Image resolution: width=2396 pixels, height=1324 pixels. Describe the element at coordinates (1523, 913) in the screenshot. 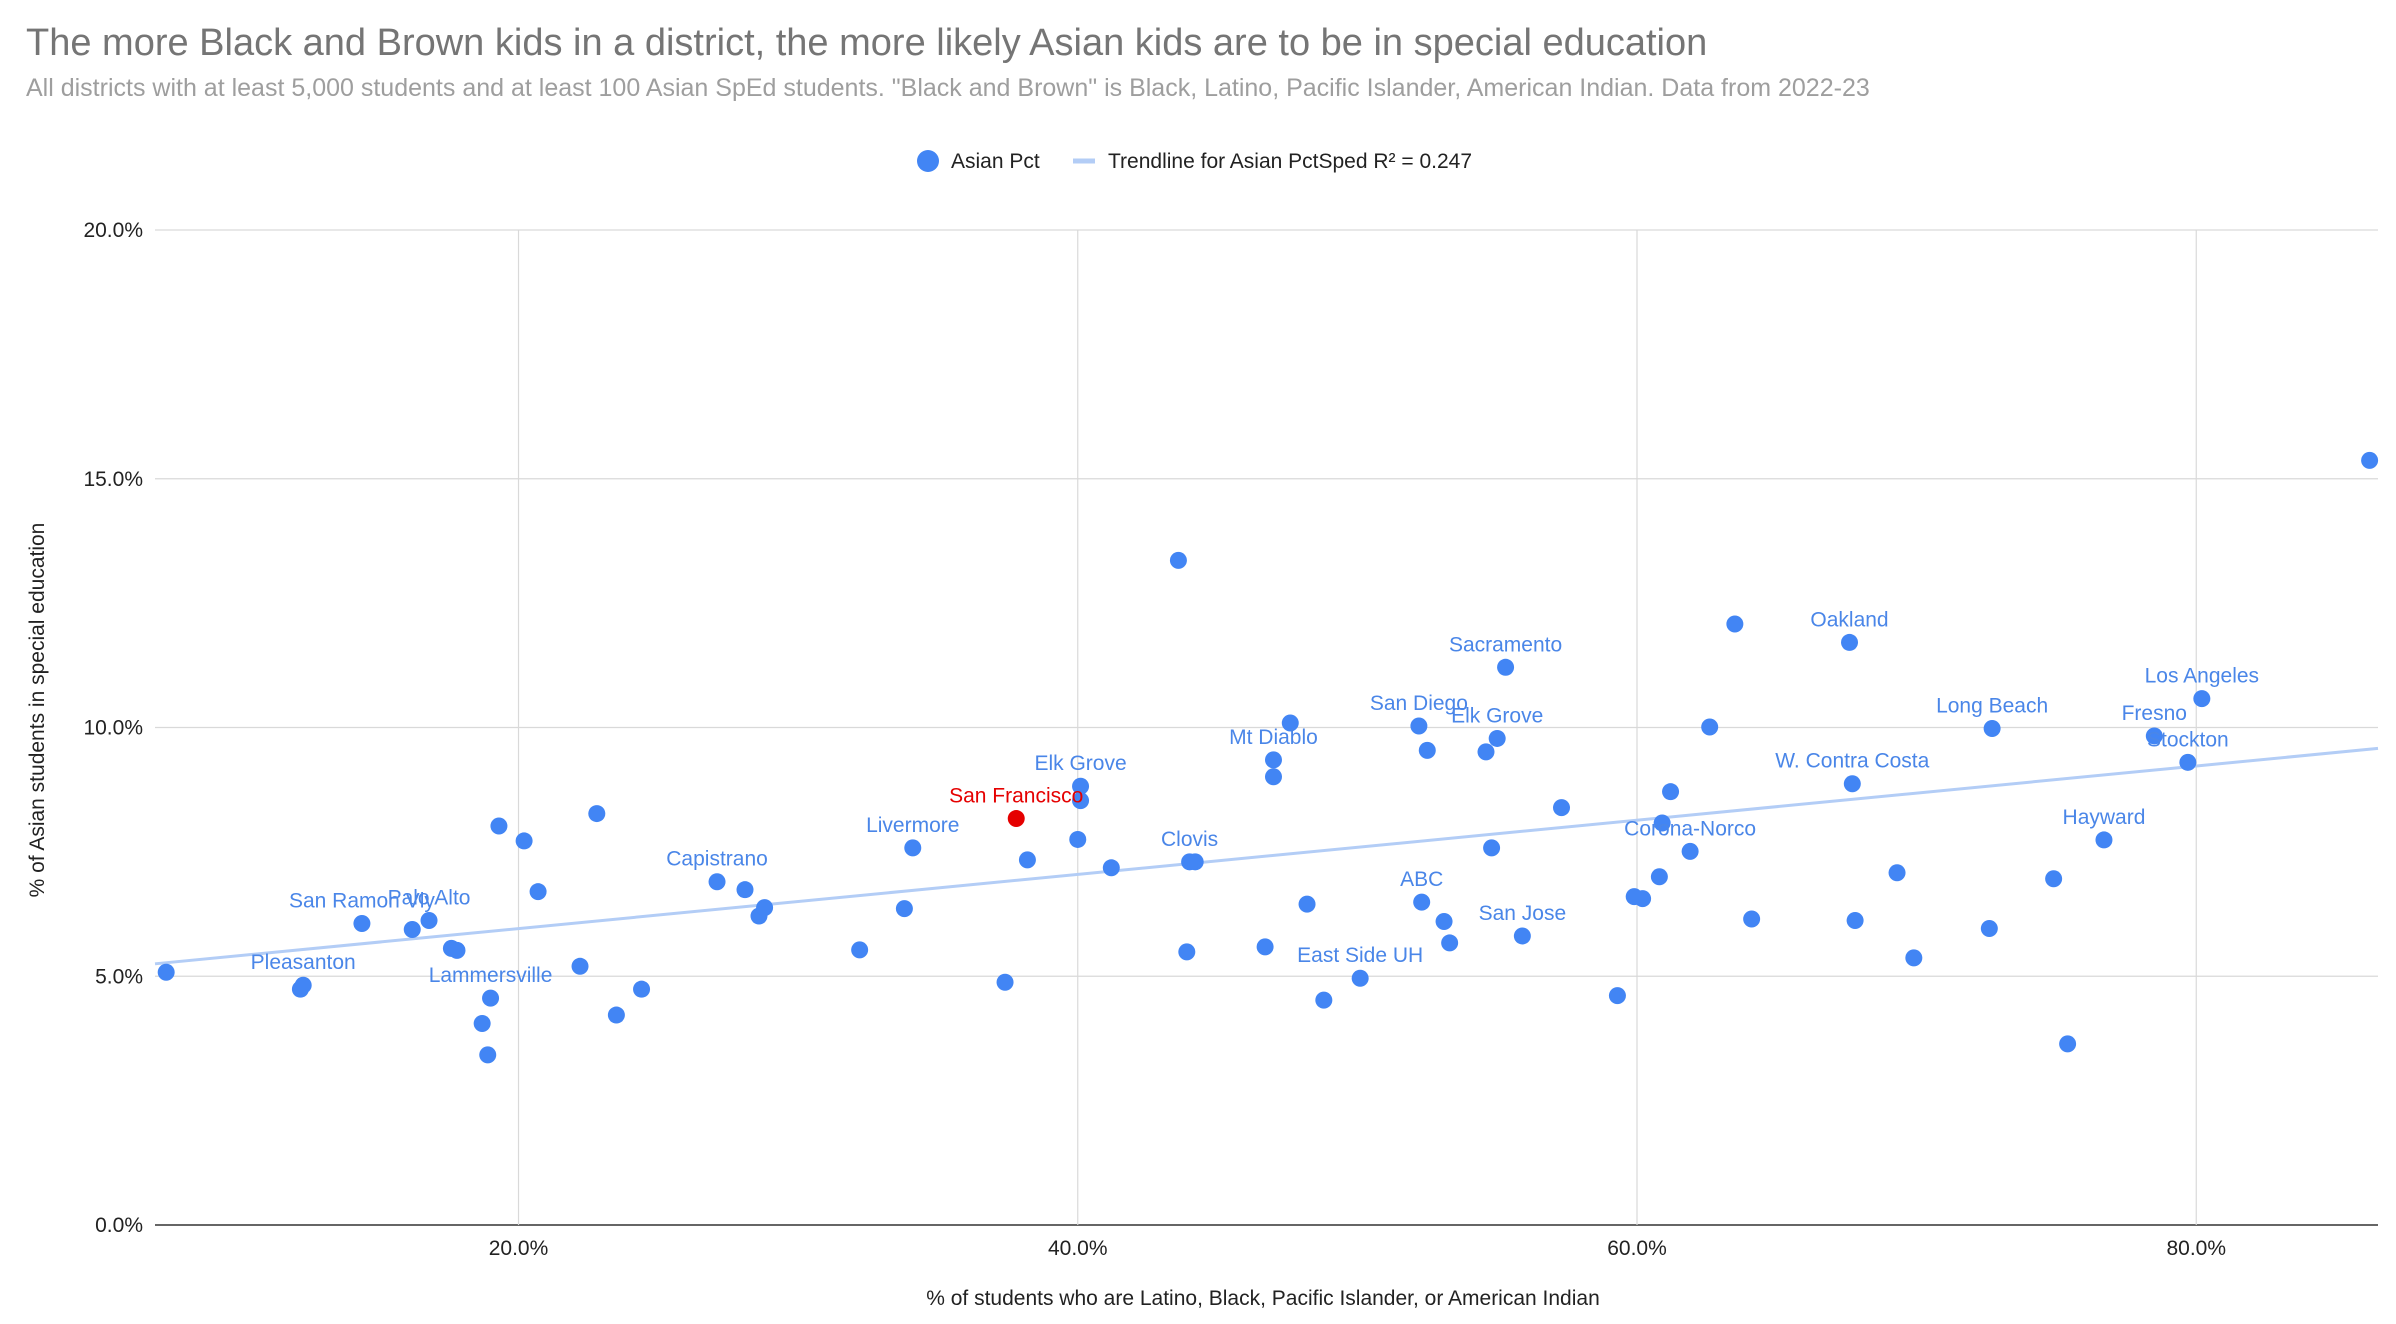

I see `point-label: San Jose` at that location.